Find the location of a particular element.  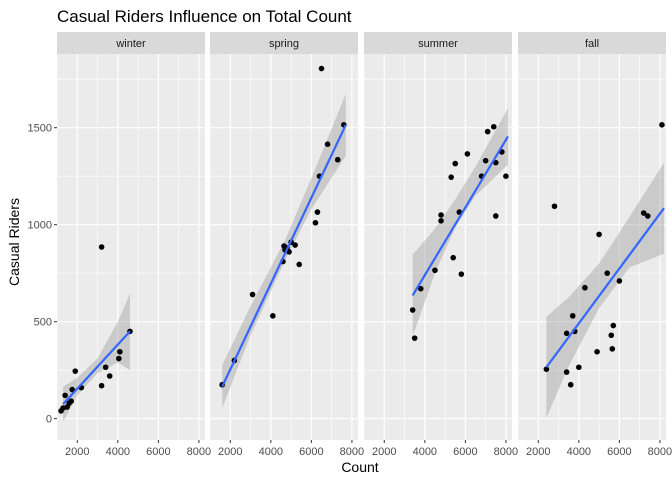

y-tick-label: 0 is located at coordinates (49, 420).